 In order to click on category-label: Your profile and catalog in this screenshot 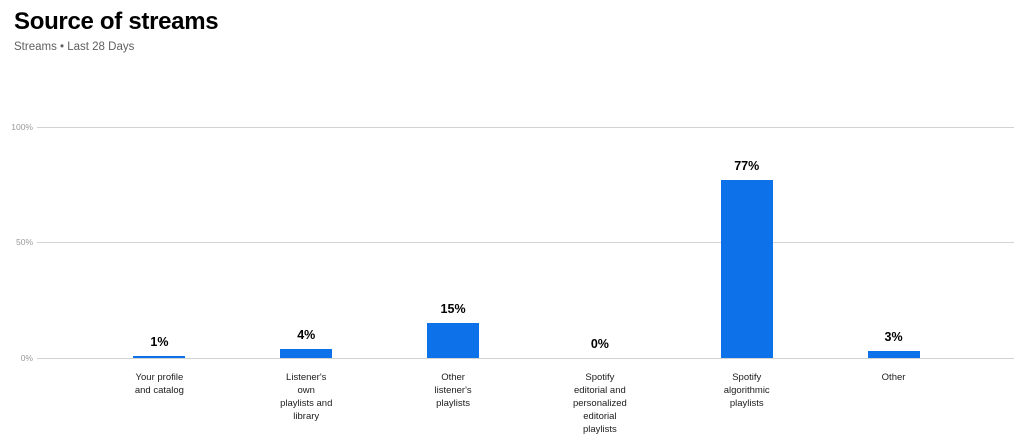, I will do `click(159, 384)`.